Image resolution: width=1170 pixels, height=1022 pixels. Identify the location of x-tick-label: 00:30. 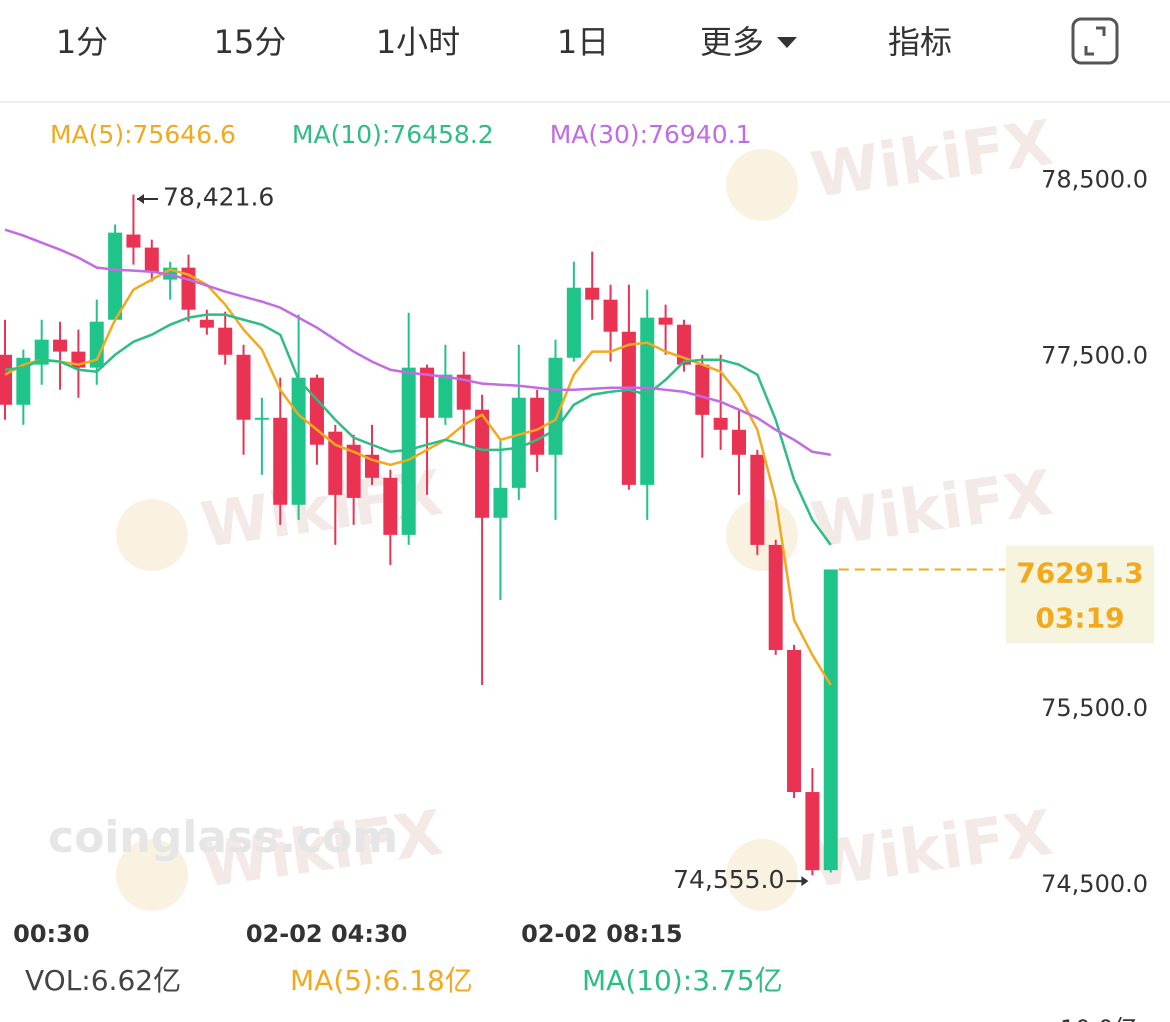
(51, 934).